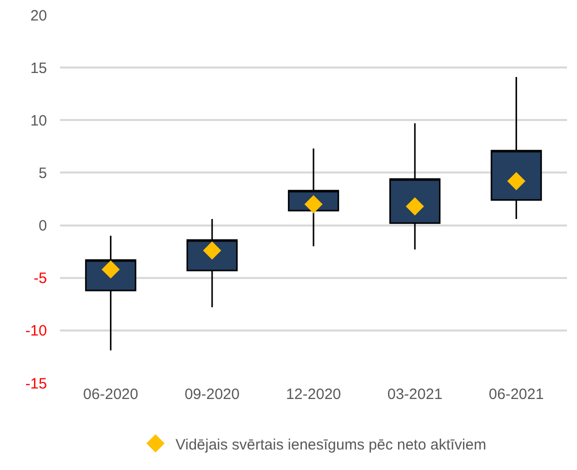 The height and width of the screenshot is (470, 577). Describe the element at coordinates (38, 15) in the screenshot. I see `y-tick-label: 20` at that location.